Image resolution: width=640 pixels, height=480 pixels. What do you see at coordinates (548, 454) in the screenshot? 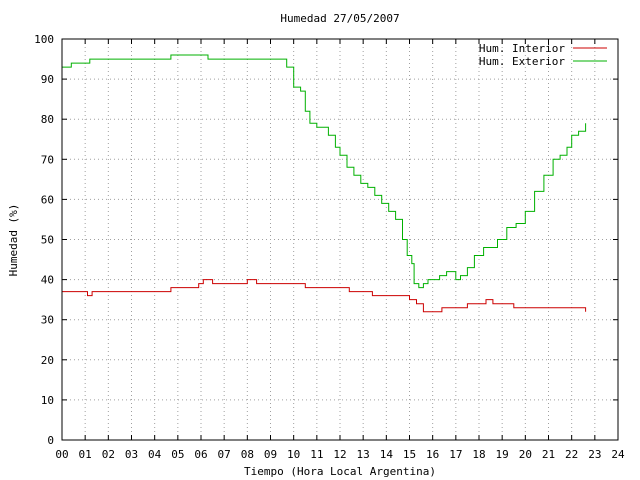
I see `x-tick-label: 21` at bounding box center [548, 454].